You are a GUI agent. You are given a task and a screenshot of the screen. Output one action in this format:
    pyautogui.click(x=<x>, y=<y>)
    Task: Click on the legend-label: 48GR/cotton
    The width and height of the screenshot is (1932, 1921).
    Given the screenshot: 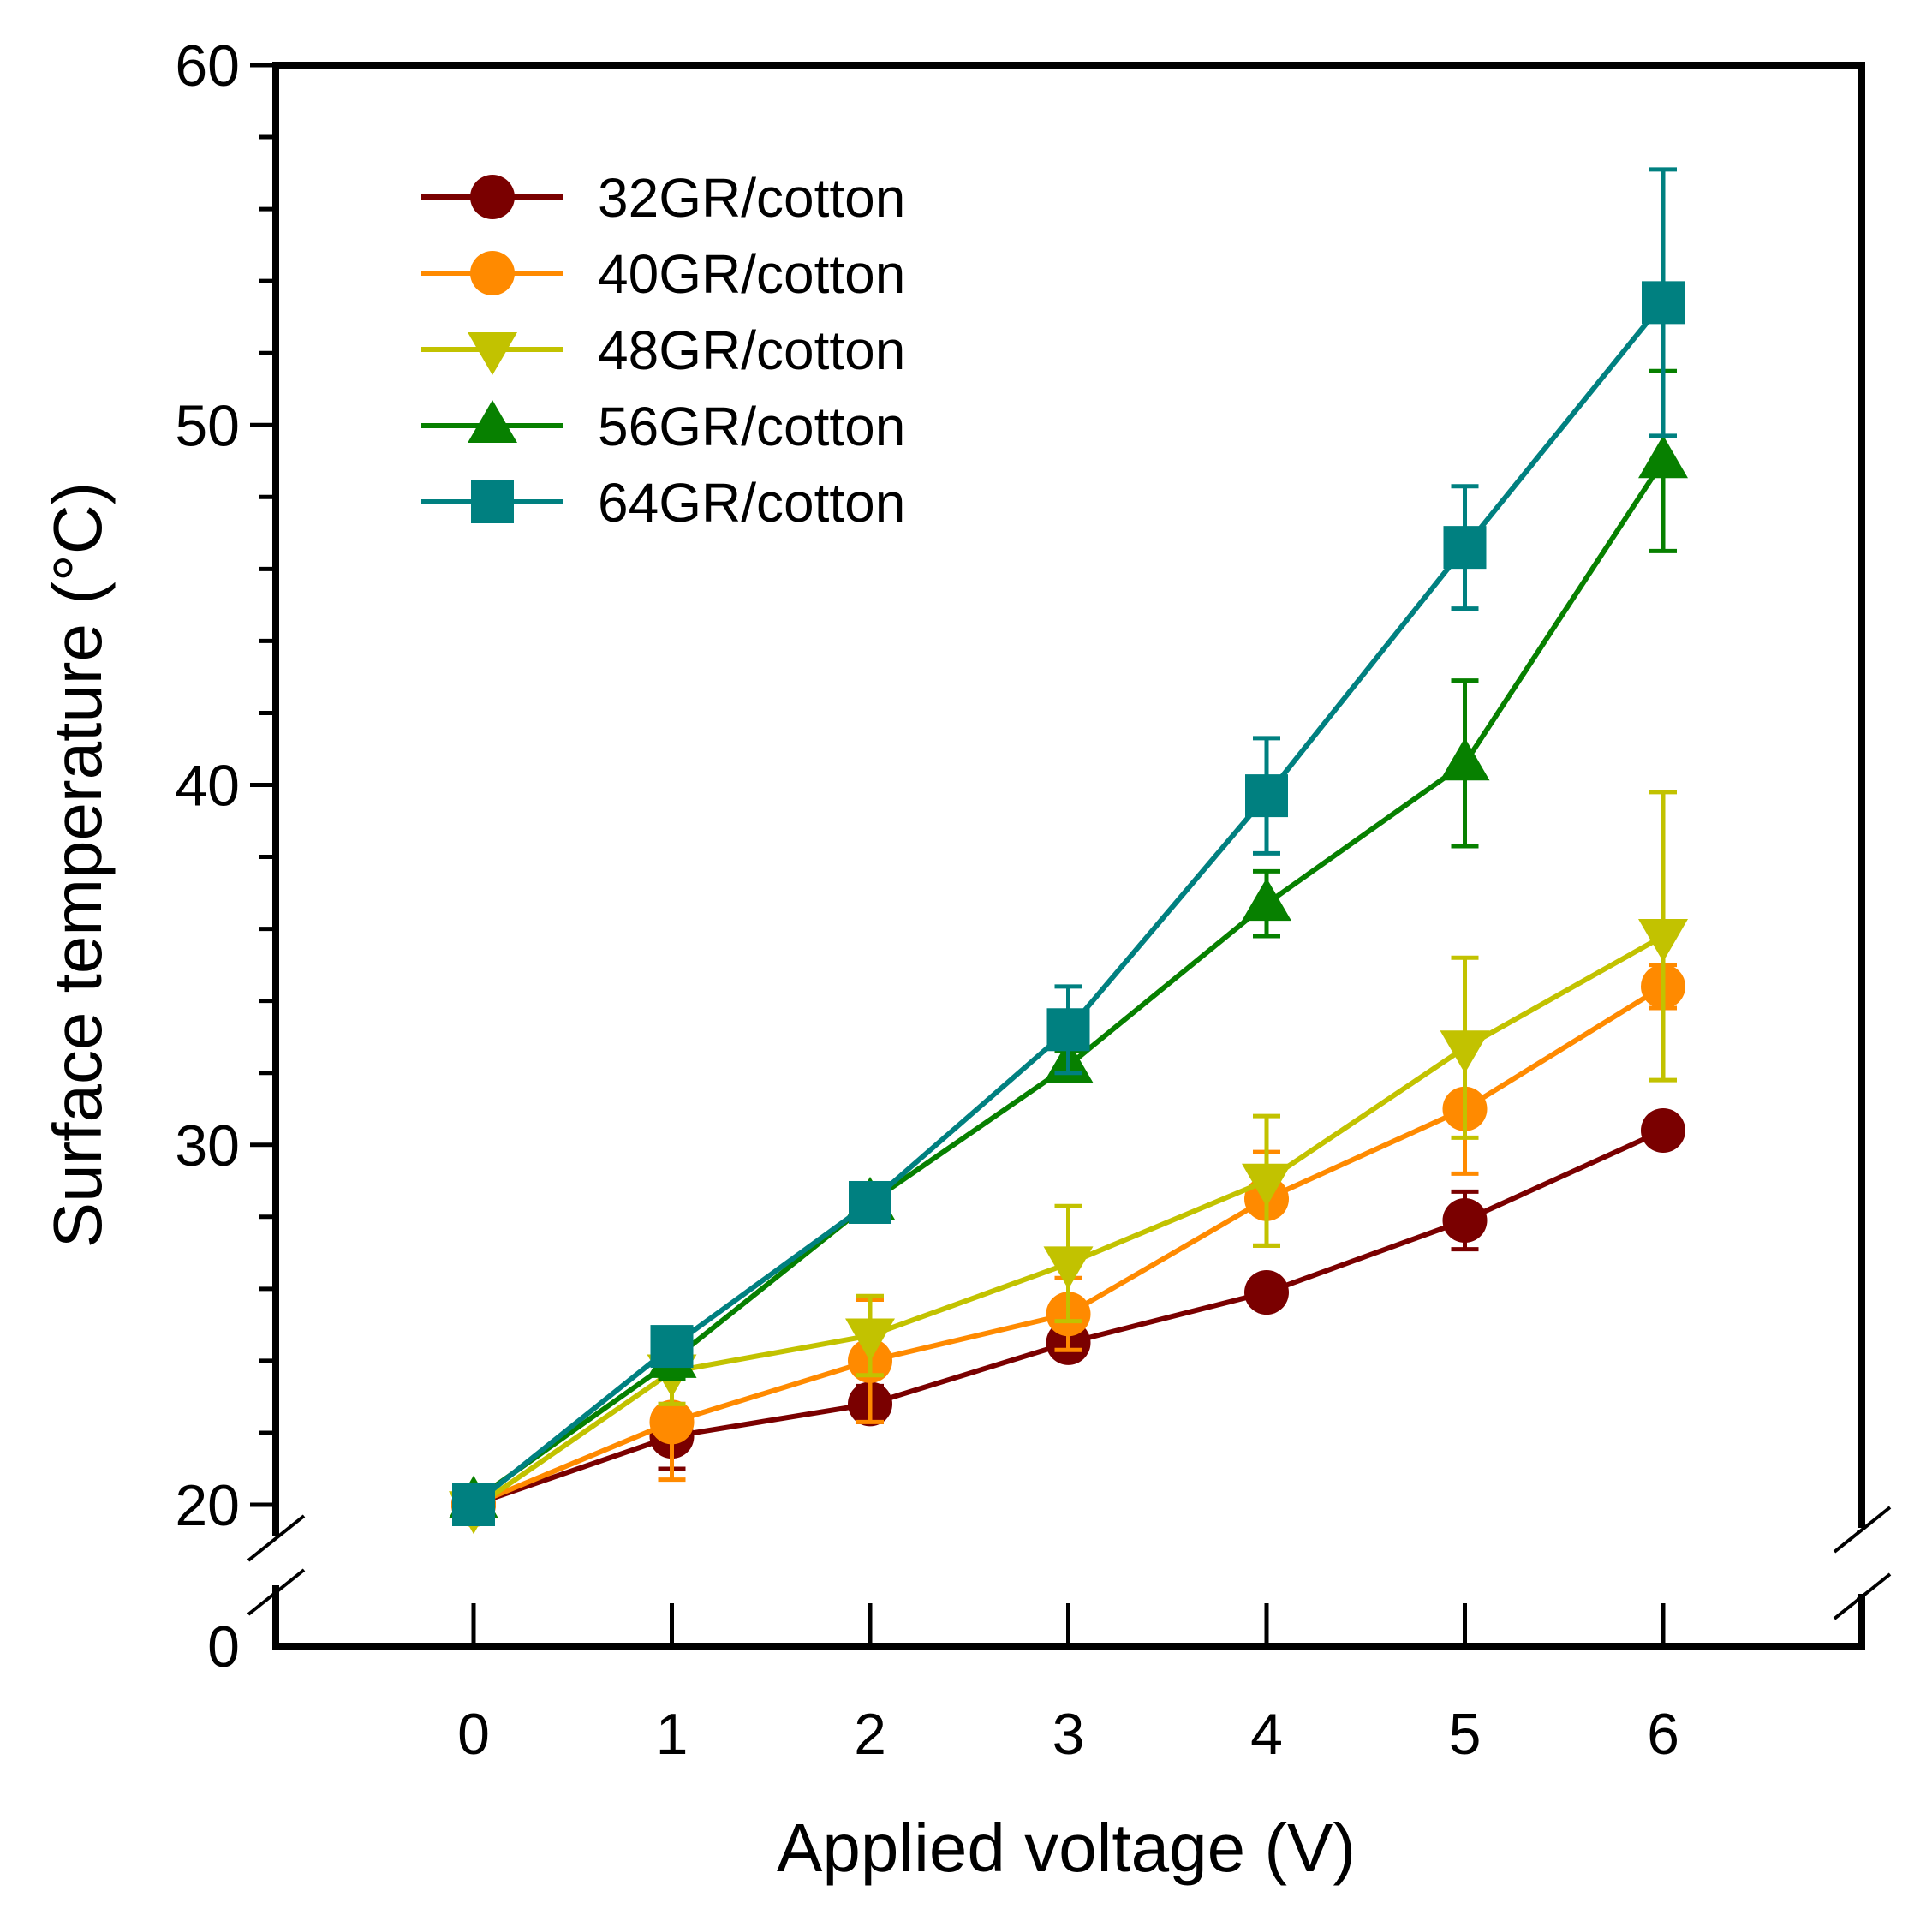 What is the action you would take?
    pyautogui.click(x=752, y=350)
    